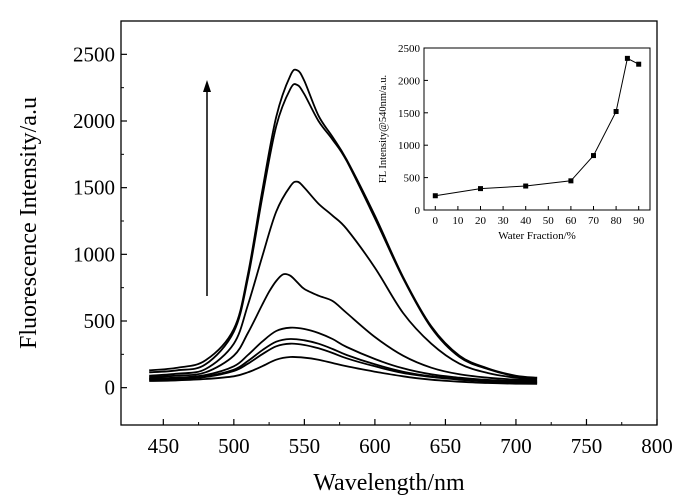 This screenshot has width=700, height=502. Describe the element at coordinates (110, 388) in the screenshot. I see `main-y-tick-label: 0` at that location.